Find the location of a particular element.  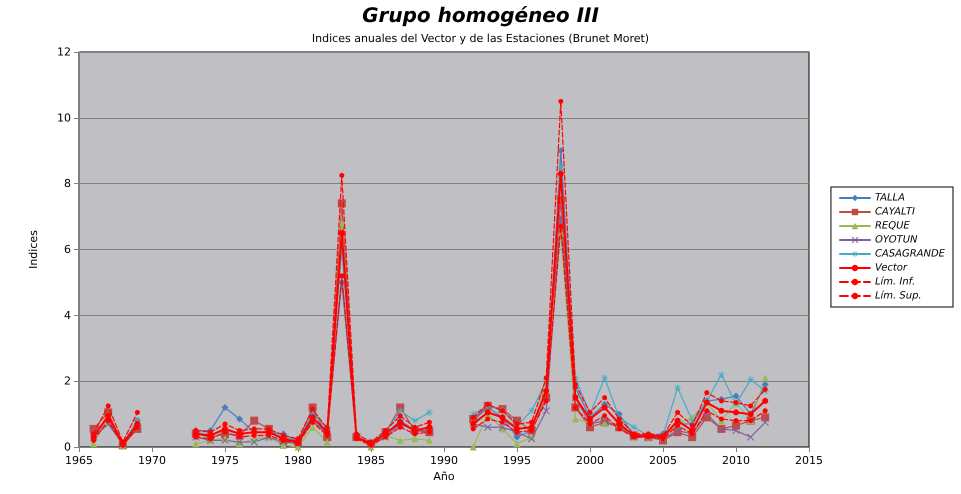

y-tick-label: 0 is located at coordinates (67, 447).